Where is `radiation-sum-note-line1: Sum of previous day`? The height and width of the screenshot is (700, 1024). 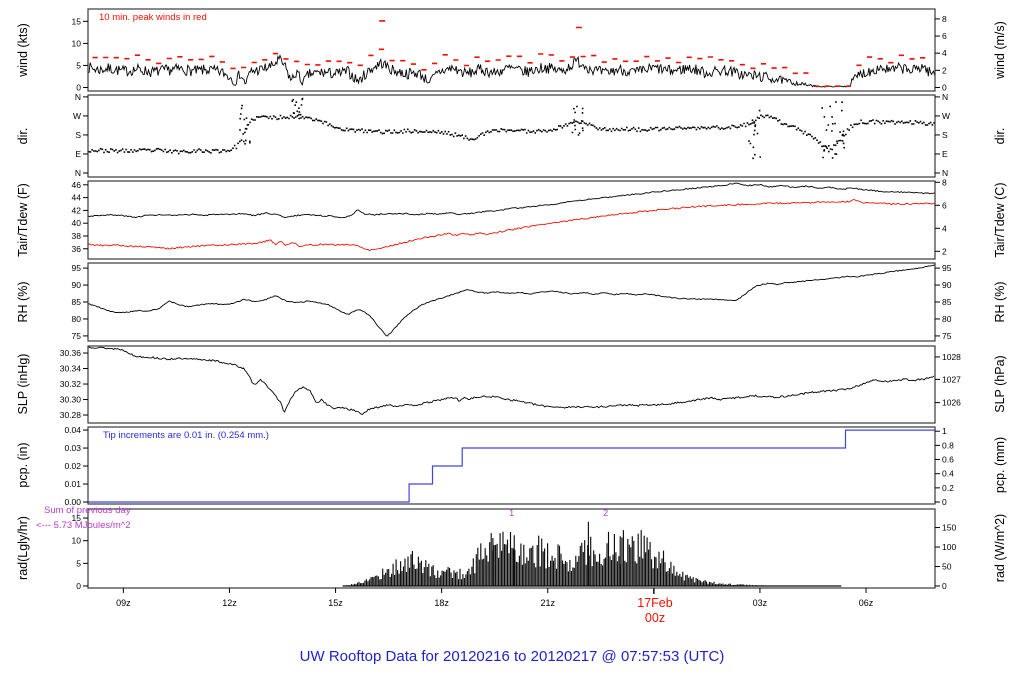
radiation-sum-note-line1: Sum of previous day is located at coordinates (87, 510).